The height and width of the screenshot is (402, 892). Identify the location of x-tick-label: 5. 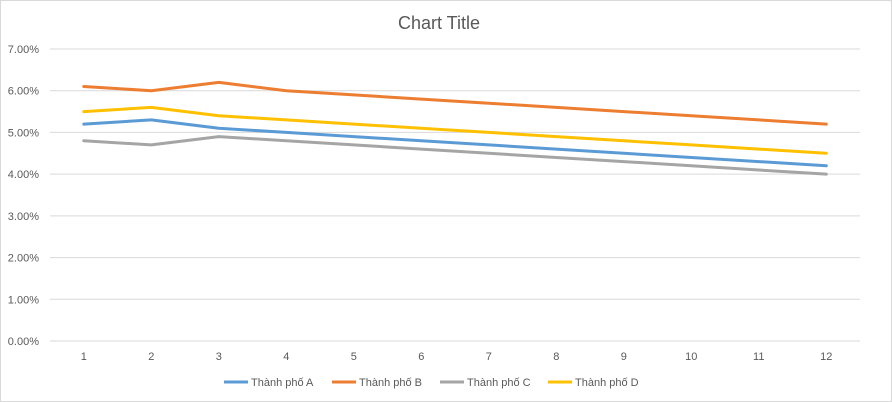
(354, 357).